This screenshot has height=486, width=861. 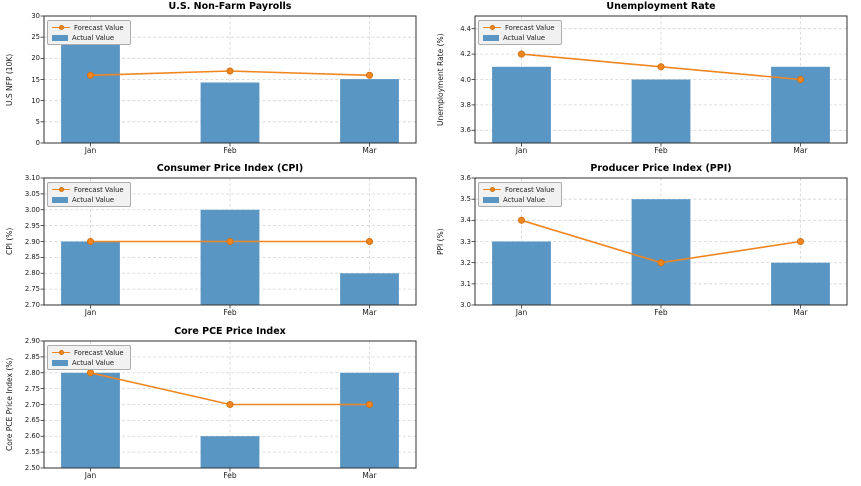 What do you see at coordinates (32, 452) in the screenshot?
I see `y-tick-label: 2.55` at bounding box center [32, 452].